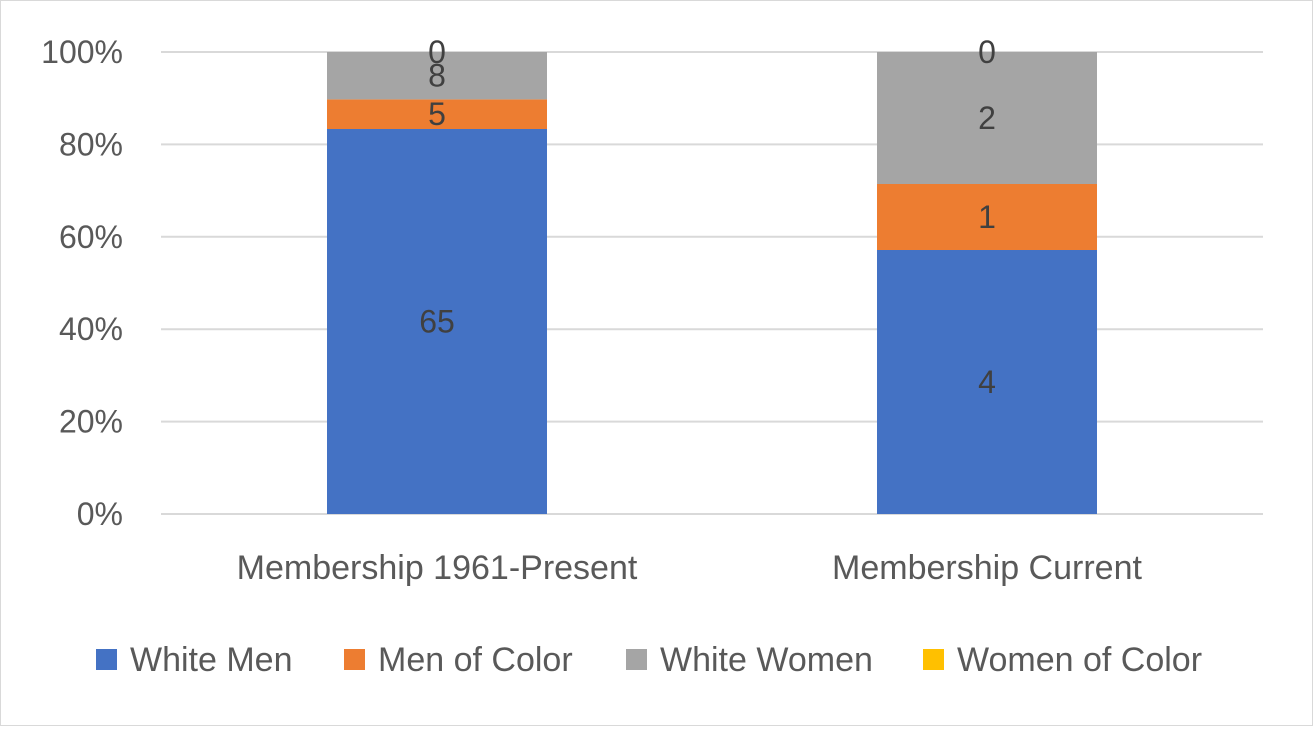 This screenshot has height=730, width=1313. I want to click on data-label-white-women: 8, so click(437, 76).